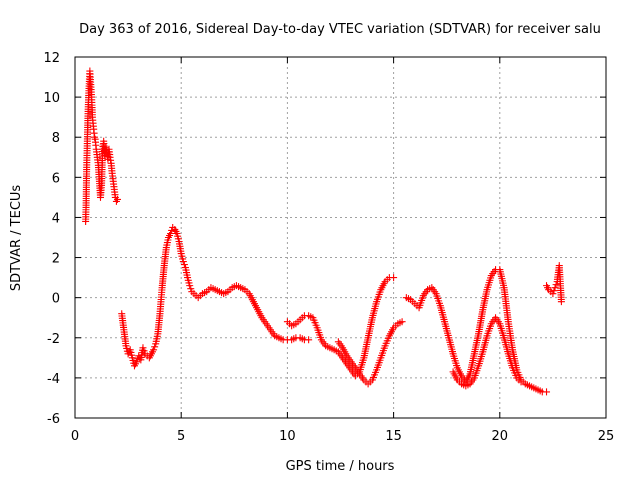  Describe the element at coordinates (287, 436) in the screenshot. I see `x-tick-label: 10` at that location.